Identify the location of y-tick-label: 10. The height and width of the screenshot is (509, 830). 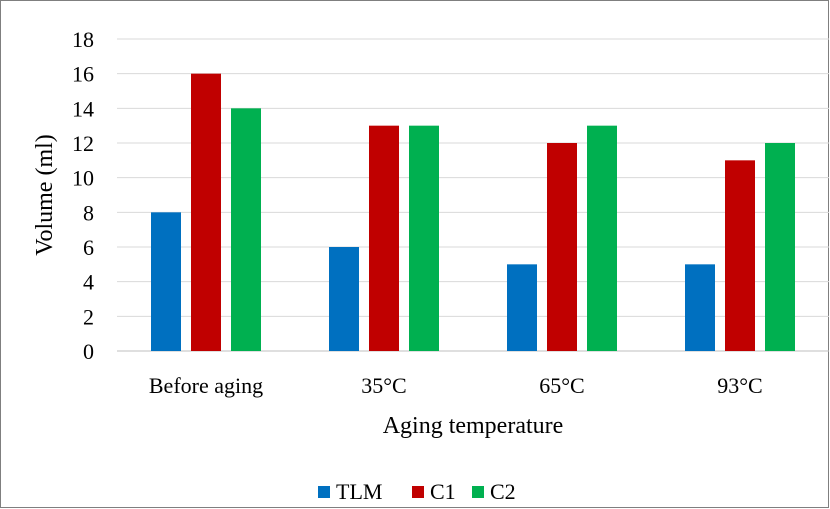
(83, 178).